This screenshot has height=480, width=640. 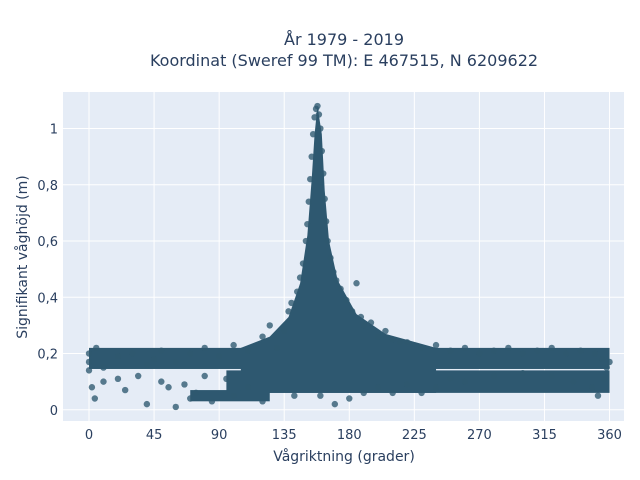 I want to click on x-tick-label: 270, so click(x=479, y=435).